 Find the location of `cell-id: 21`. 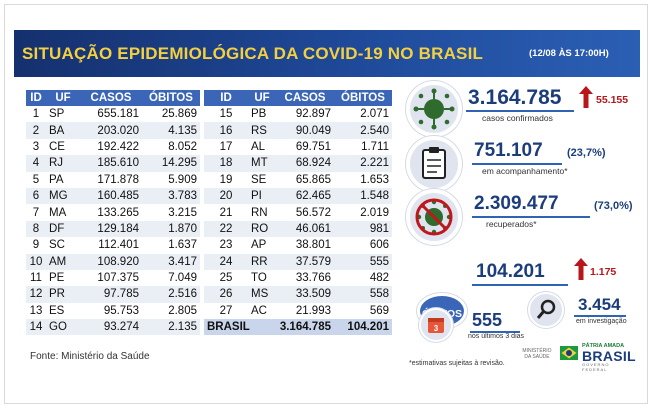

cell-id: 21 is located at coordinates (226, 212).